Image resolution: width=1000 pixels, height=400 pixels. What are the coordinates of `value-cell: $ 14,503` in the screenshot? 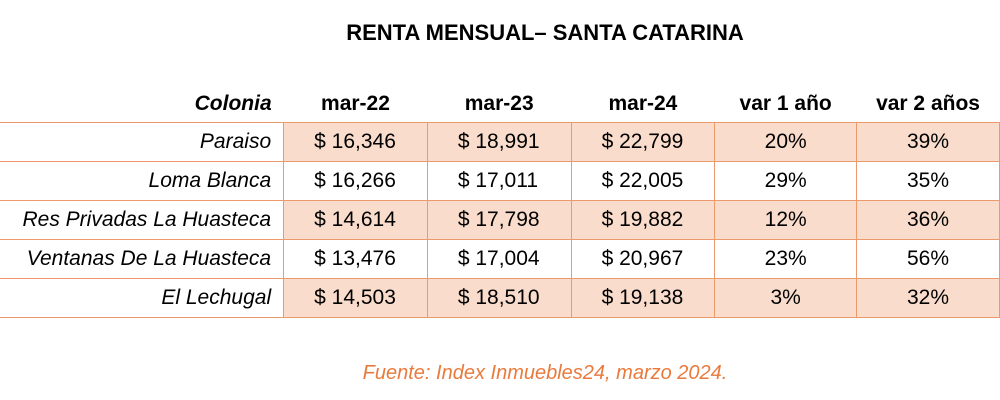 It's located at (355, 298).